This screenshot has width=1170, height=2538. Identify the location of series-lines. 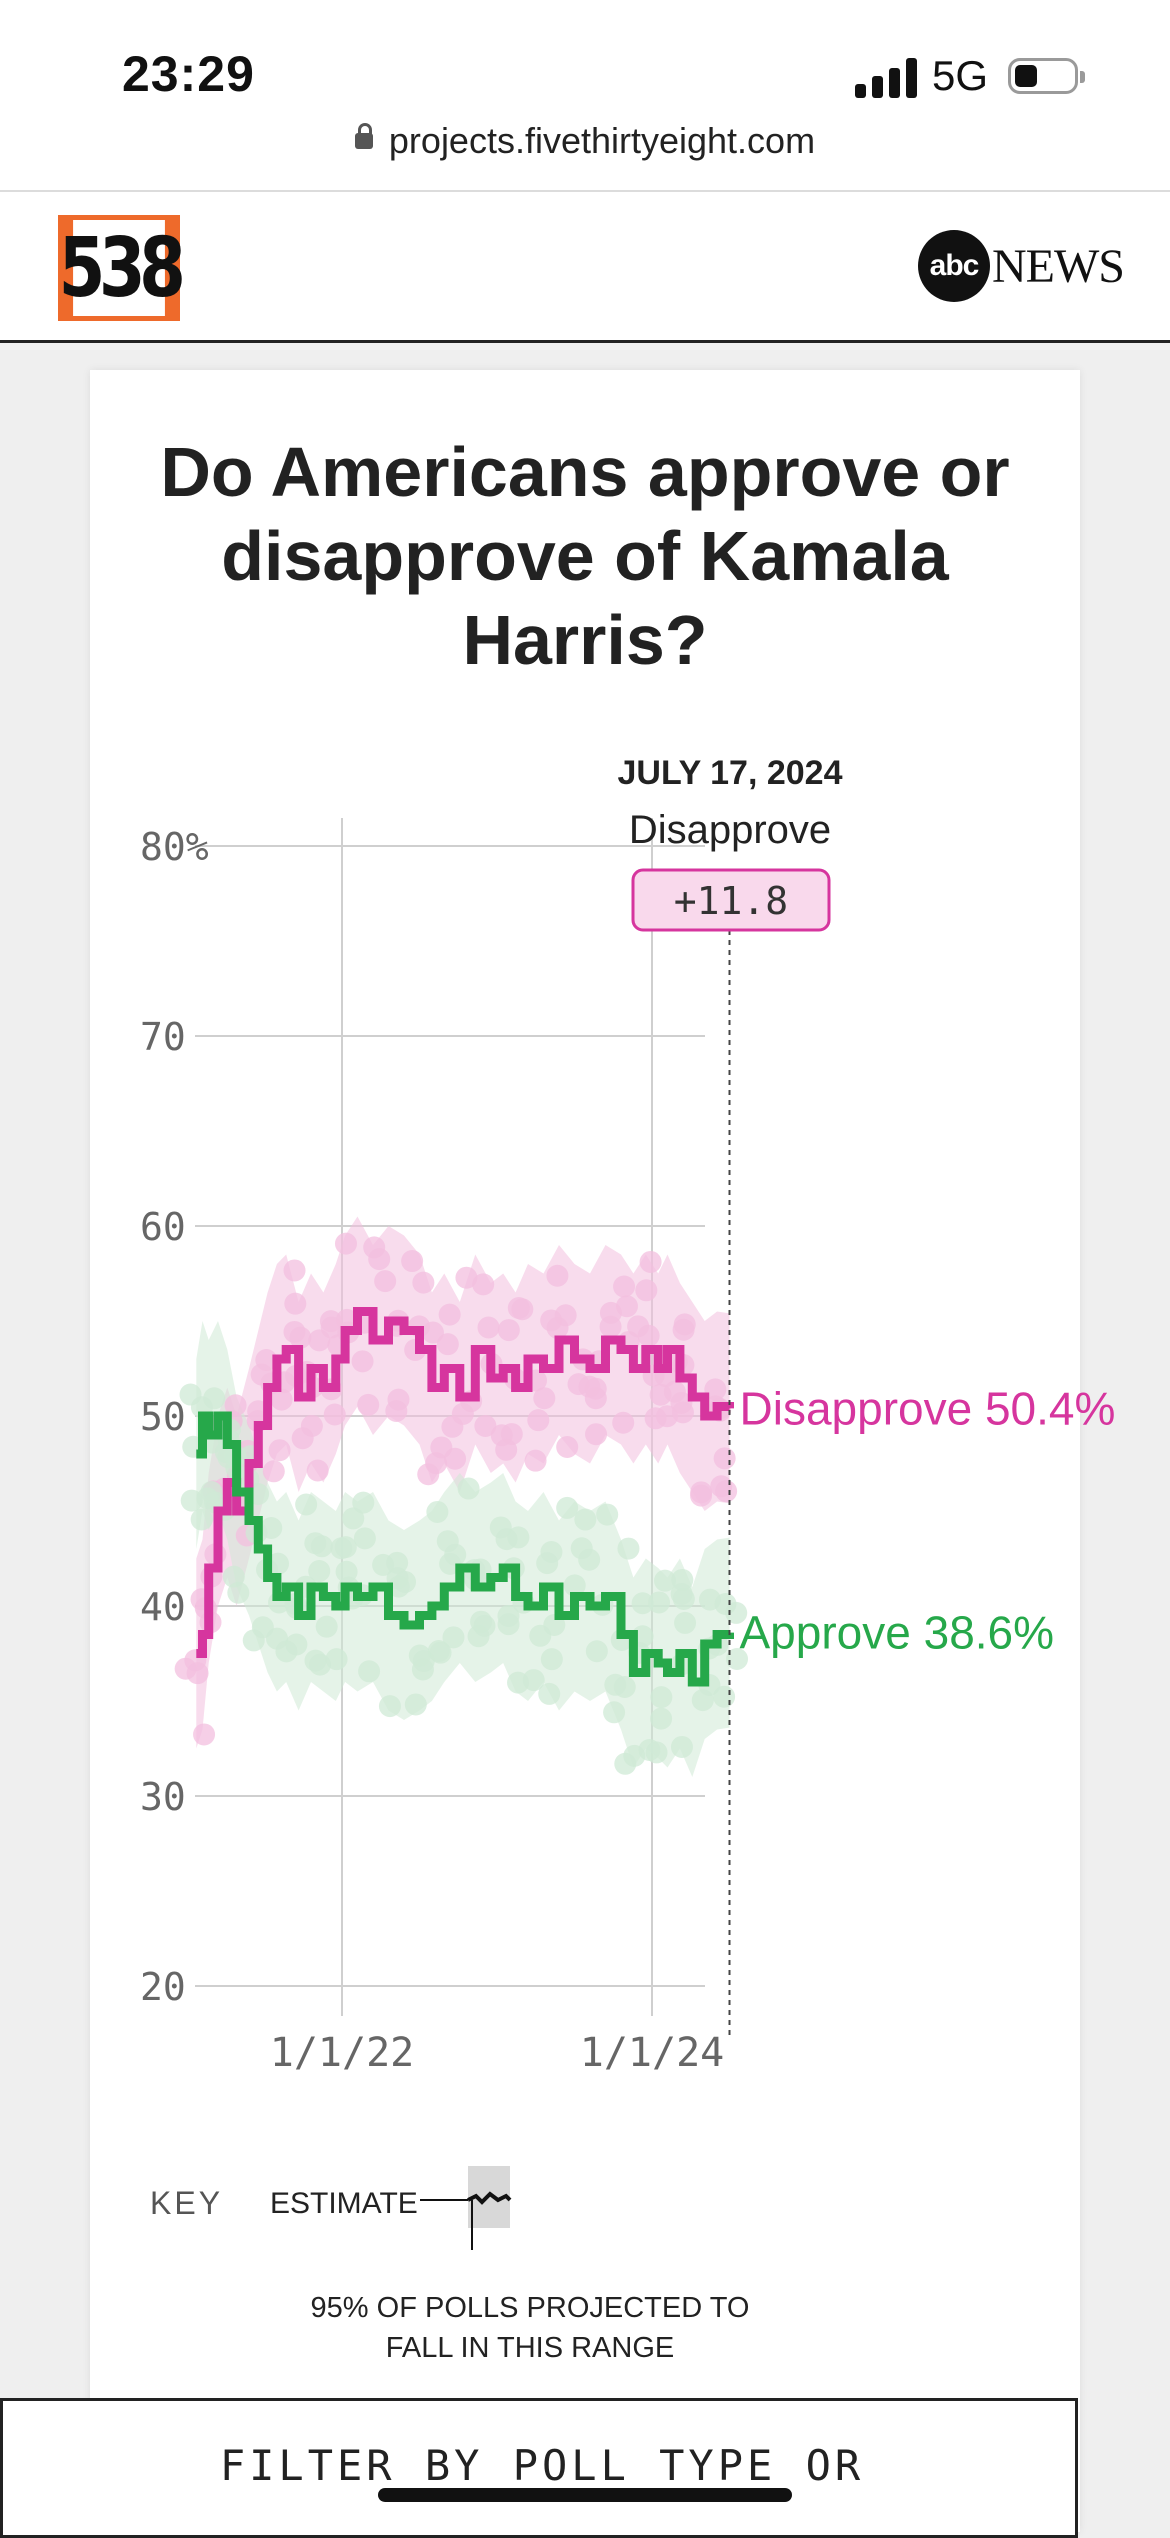
(465, 1497).